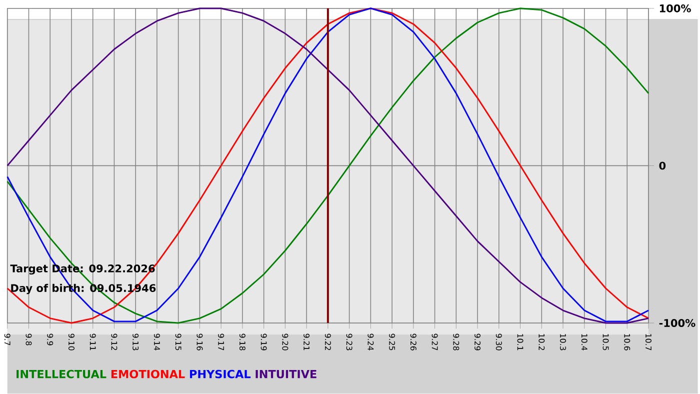  What do you see at coordinates (61, 374) in the screenshot?
I see `text: INTELLECTUAL` at bounding box center [61, 374].